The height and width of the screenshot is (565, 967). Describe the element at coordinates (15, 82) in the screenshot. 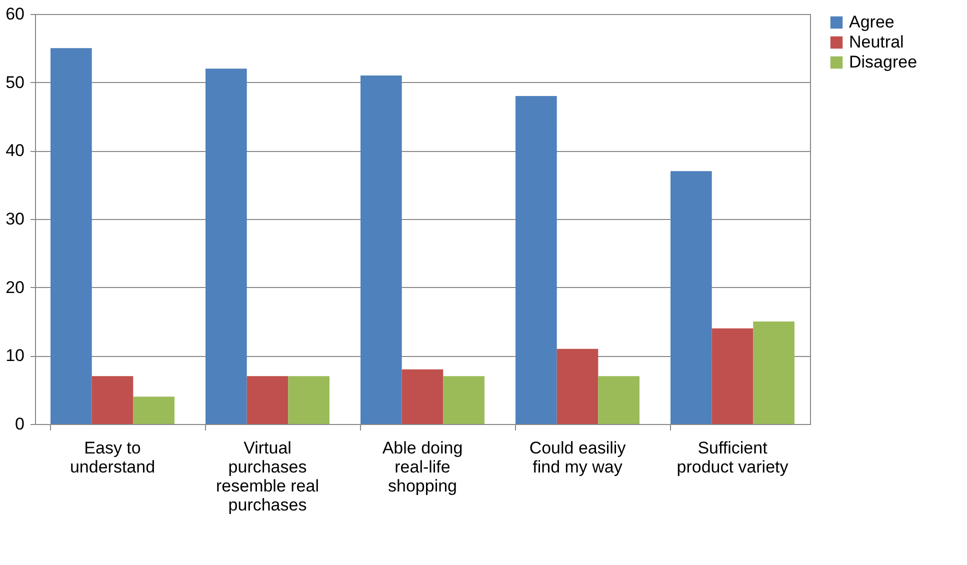

I see `y-tick-label: 50` at that location.